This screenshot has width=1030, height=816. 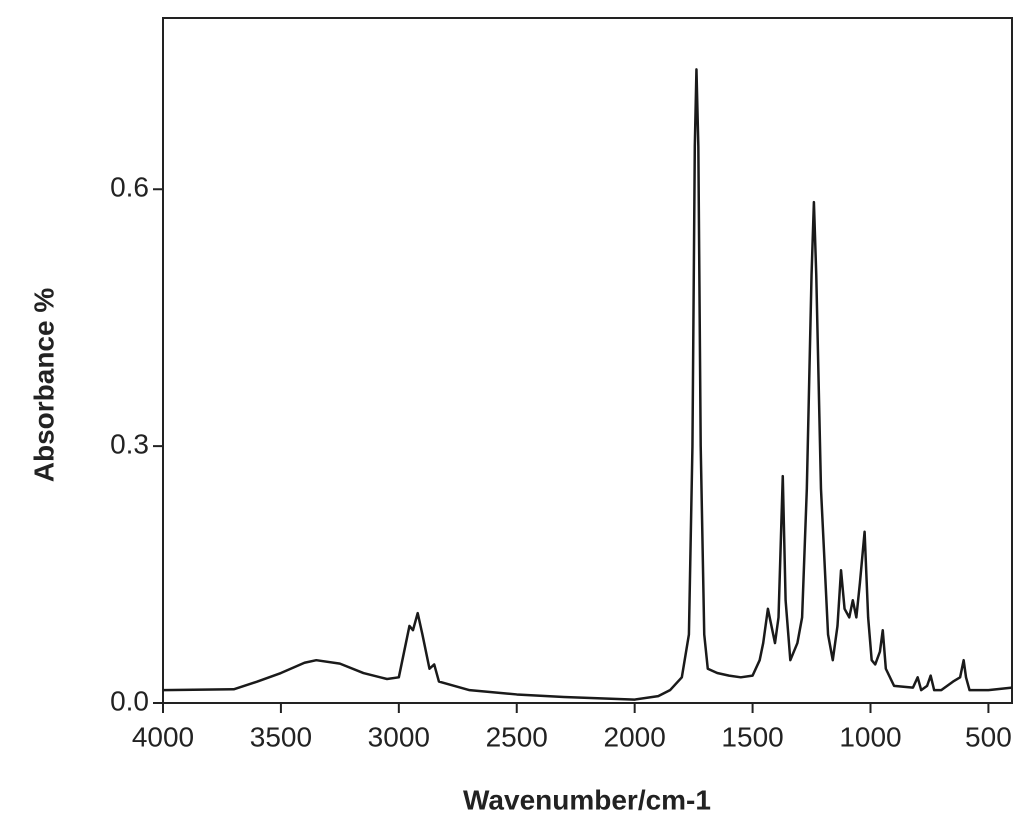 I want to click on x-tick-label: 2000, so click(x=635, y=736).